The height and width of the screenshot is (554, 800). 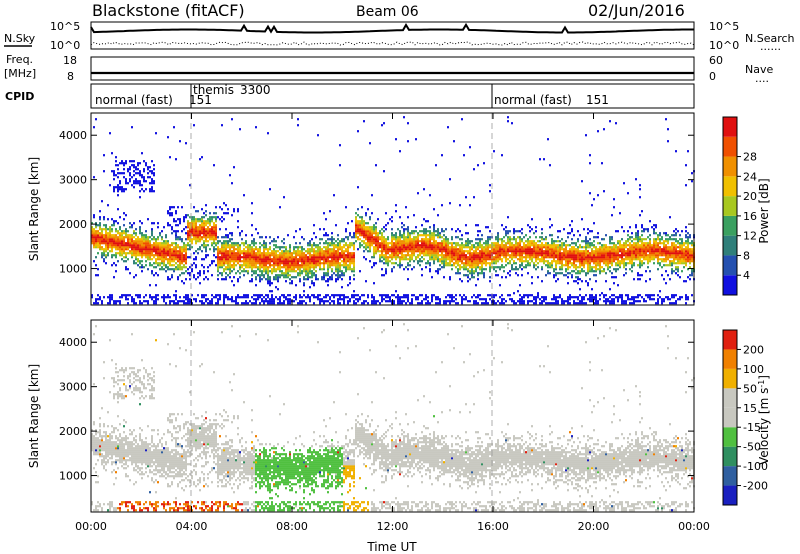 What do you see at coordinates (750, 196) in the screenshot?
I see `colorbar-tick-label: 20` at bounding box center [750, 196].